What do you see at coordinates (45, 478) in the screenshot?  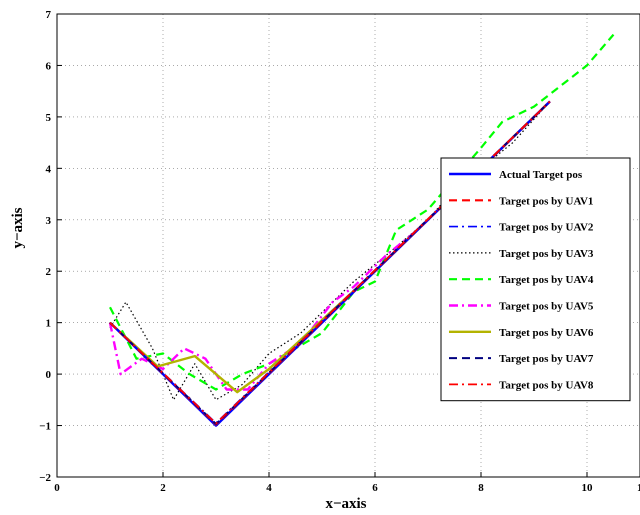 I see `y-tick-label: −2` at bounding box center [45, 478].